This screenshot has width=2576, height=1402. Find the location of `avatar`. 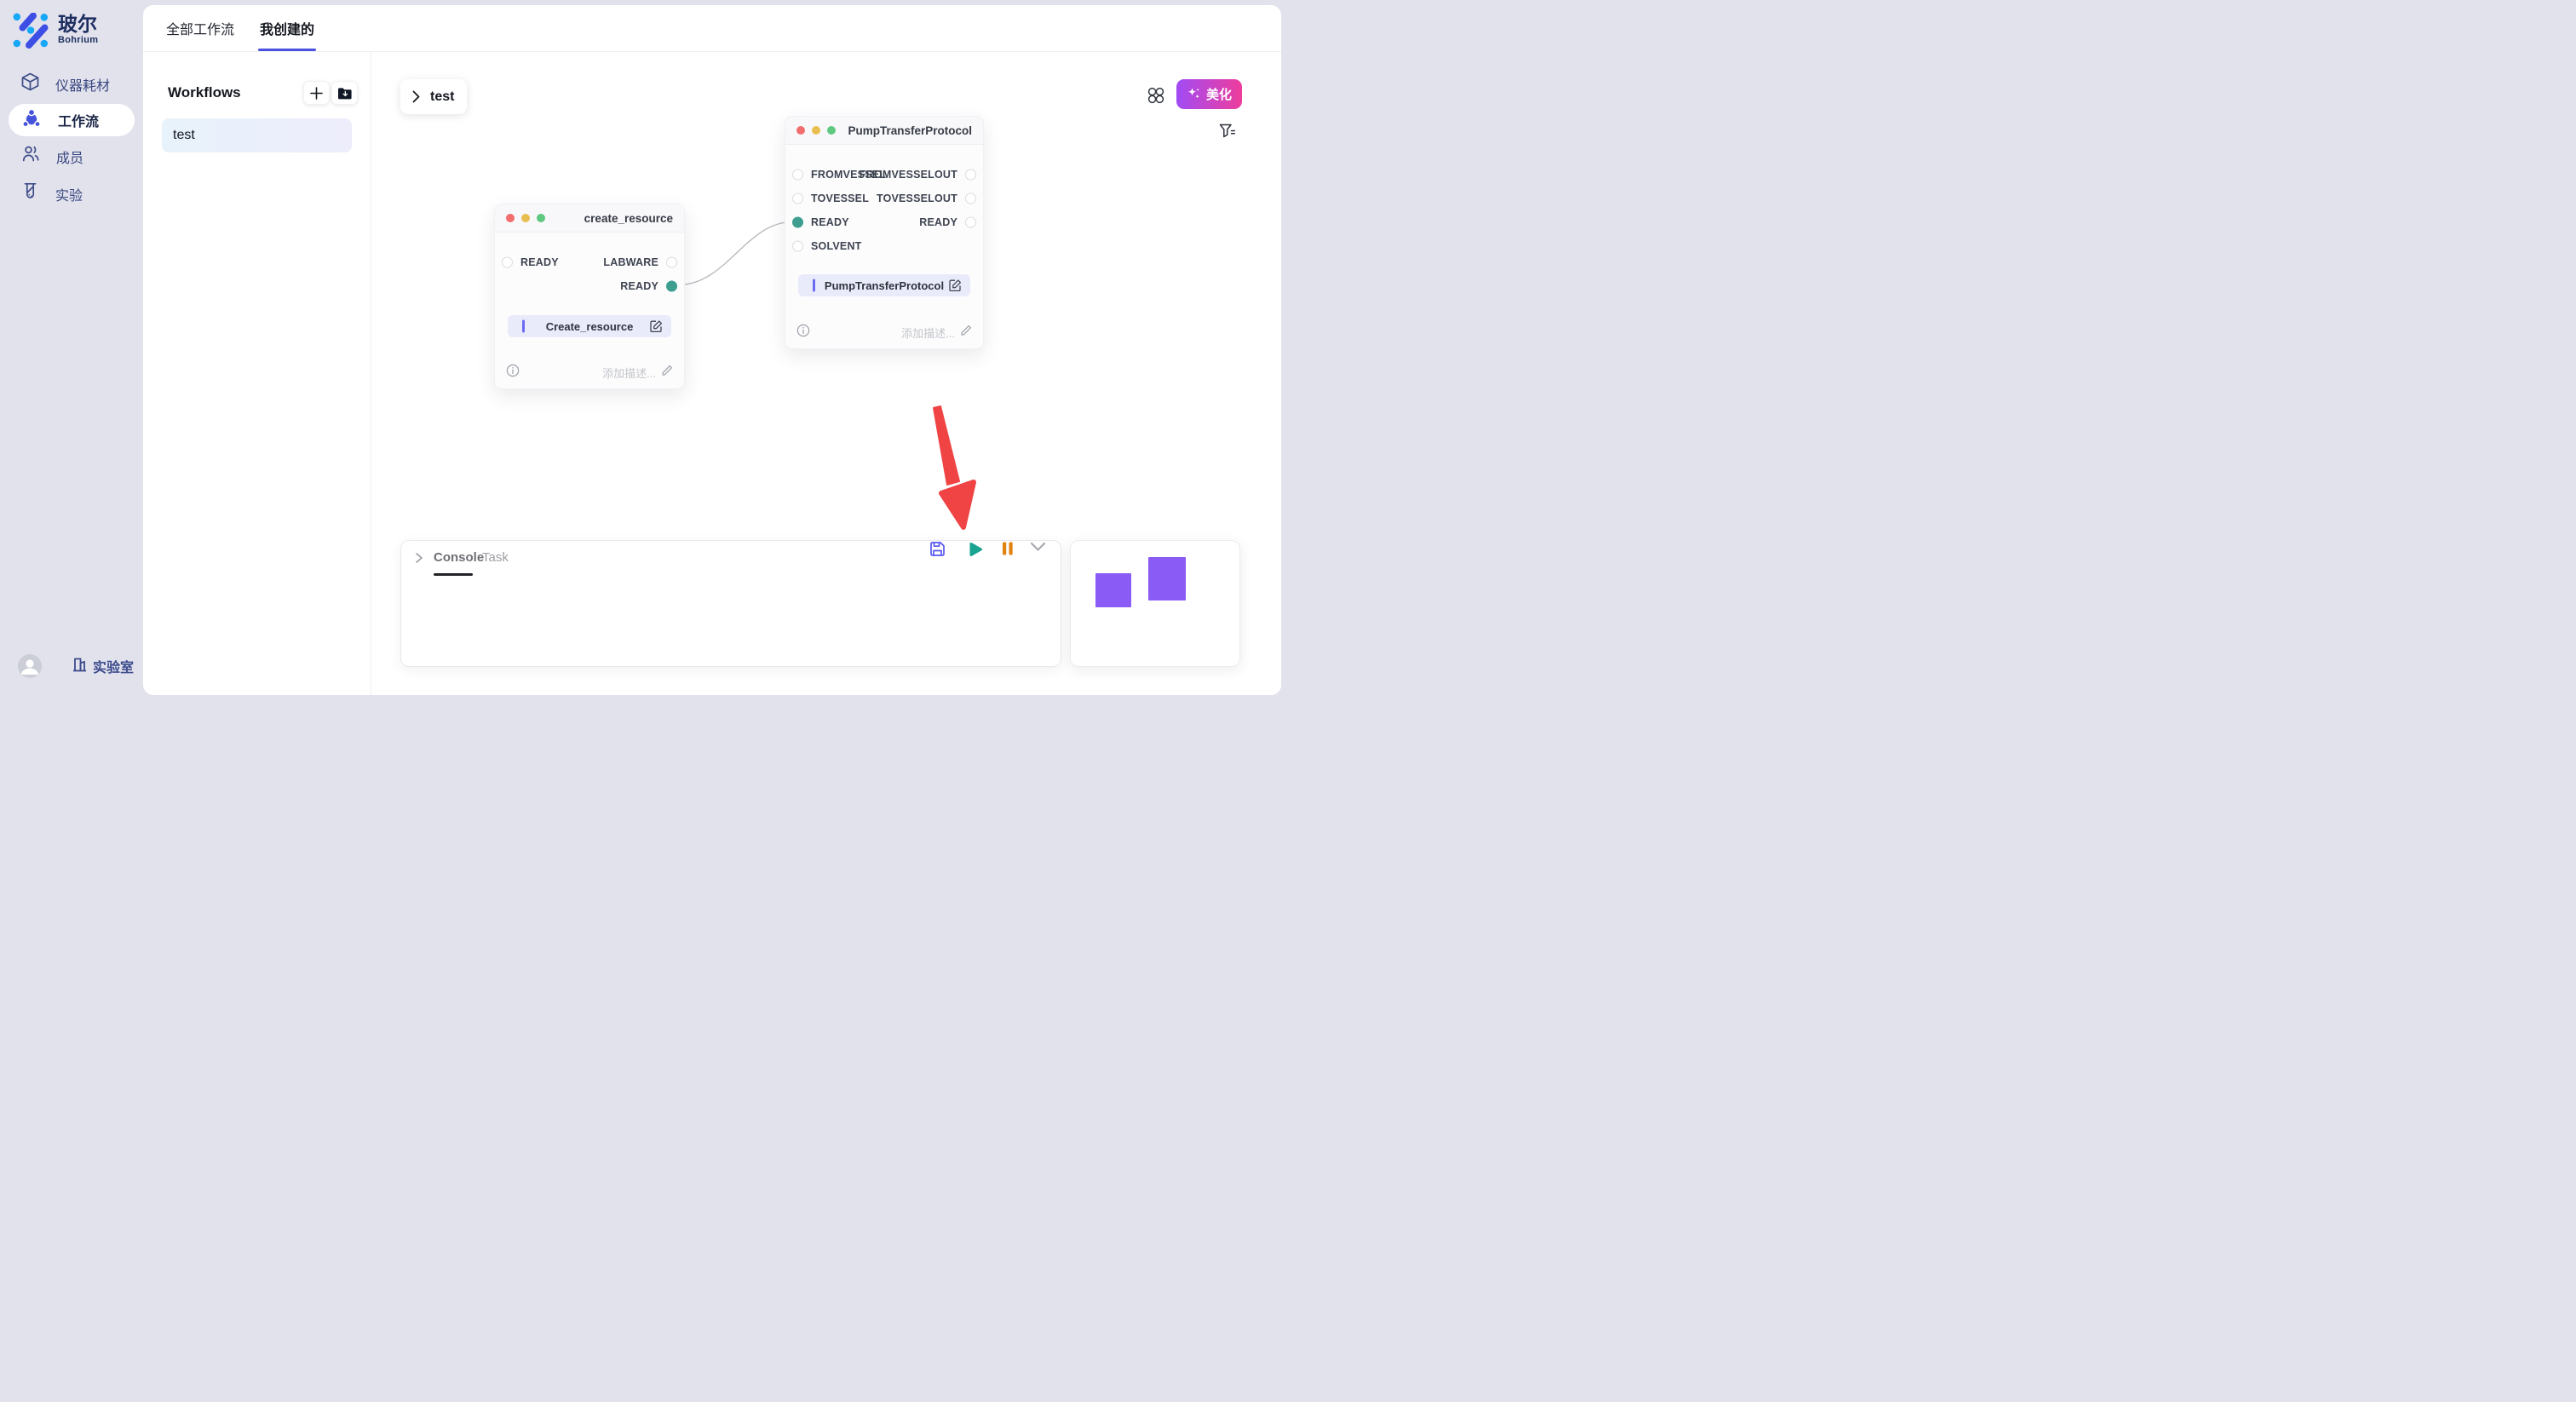

avatar is located at coordinates (30, 666).